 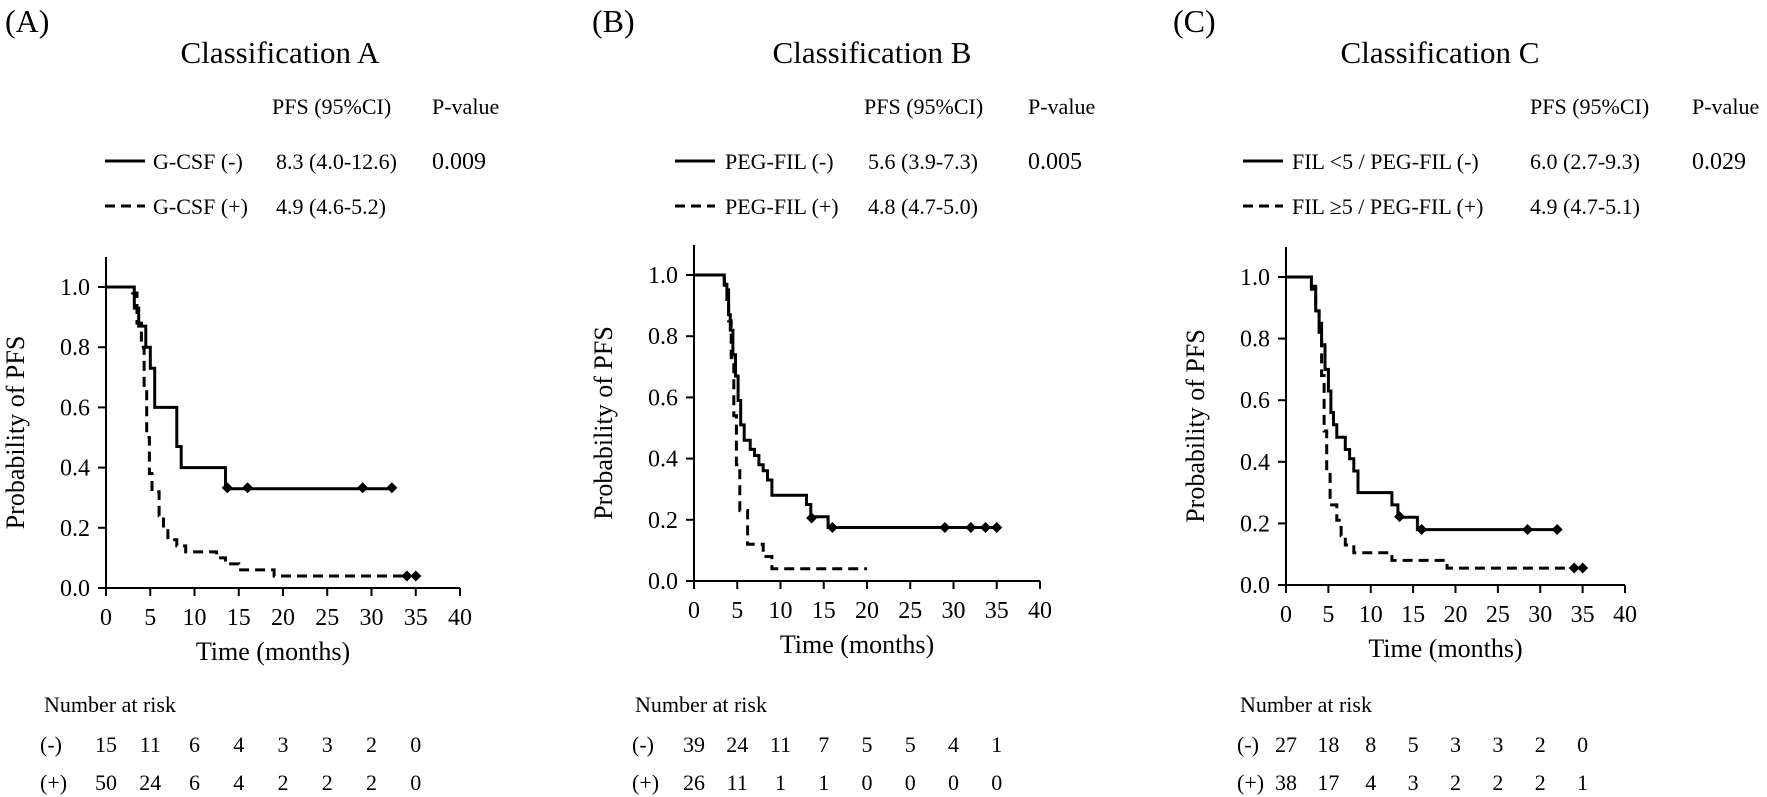 What do you see at coordinates (150, 744) in the screenshot?
I see `panel-a-risk-neg-value: 11` at bounding box center [150, 744].